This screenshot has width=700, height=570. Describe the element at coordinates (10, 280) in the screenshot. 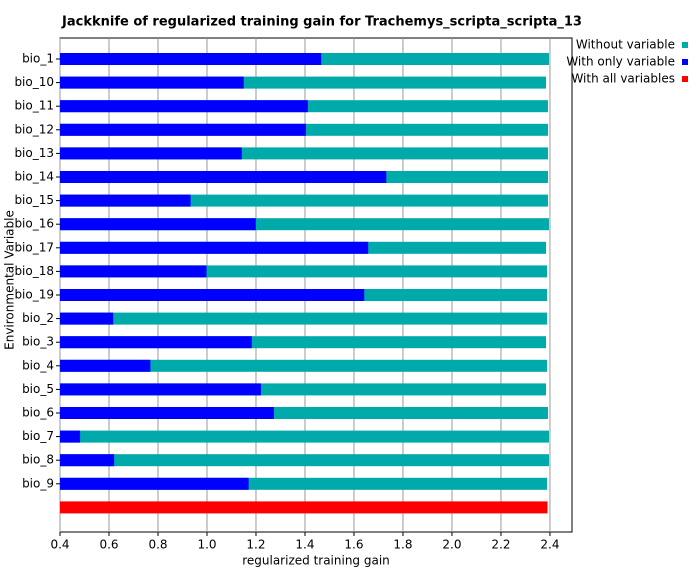

I see `y-axis-label: Environmental Variable` at that location.